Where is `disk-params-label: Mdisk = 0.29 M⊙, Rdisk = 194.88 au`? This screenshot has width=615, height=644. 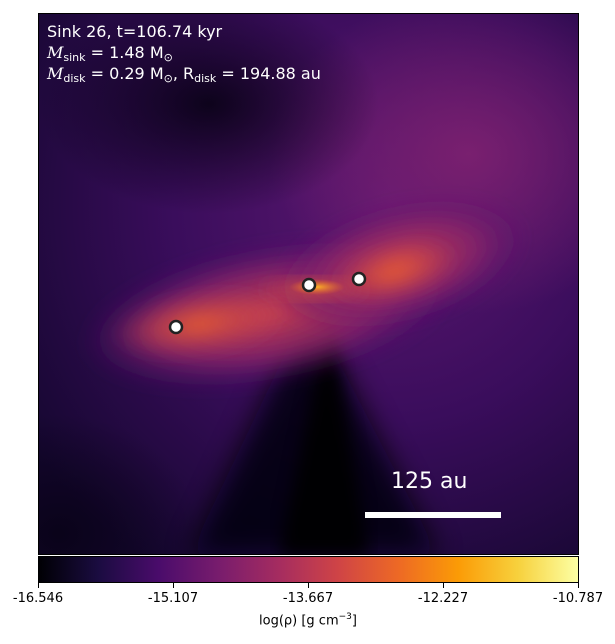
disk-params-label: Mdisk = 0.29 M⊙, Rdisk = 194.88 au is located at coordinates (184, 74).